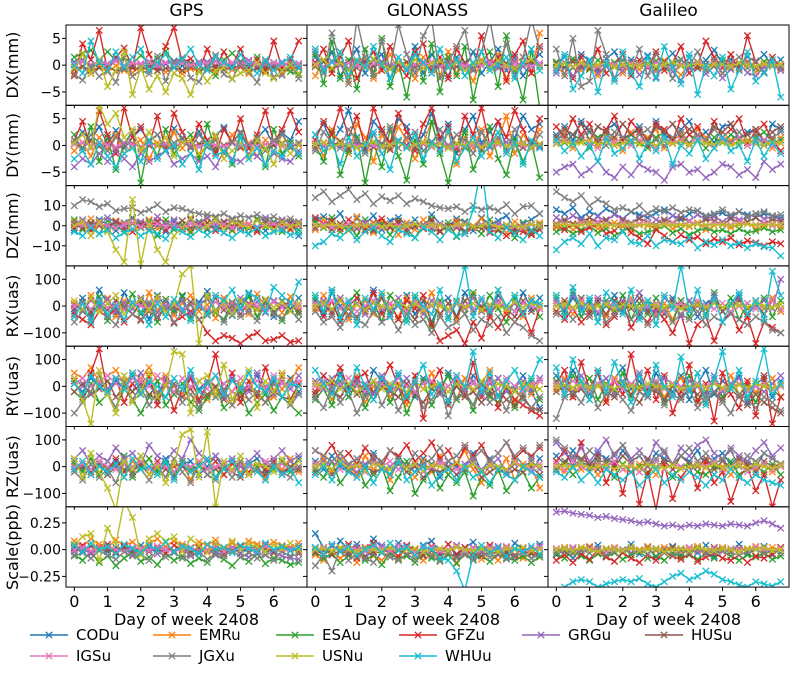  What do you see at coordinates (12, 466) in the screenshot?
I see `row-label: RZ(uas)` at bounding box center [12, 466].